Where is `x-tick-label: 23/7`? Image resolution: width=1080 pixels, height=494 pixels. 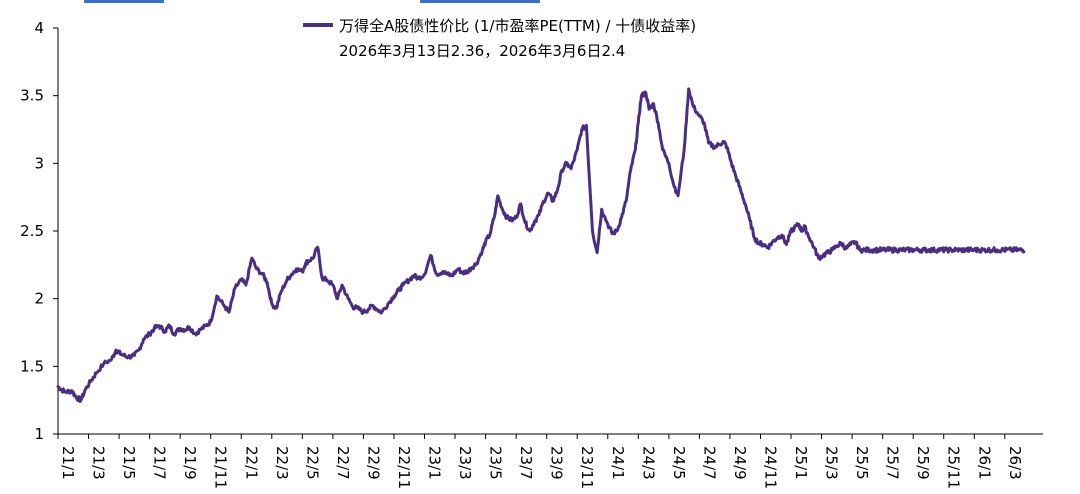
x-tick-label: 23/7 is located at coordinates (526, 463).